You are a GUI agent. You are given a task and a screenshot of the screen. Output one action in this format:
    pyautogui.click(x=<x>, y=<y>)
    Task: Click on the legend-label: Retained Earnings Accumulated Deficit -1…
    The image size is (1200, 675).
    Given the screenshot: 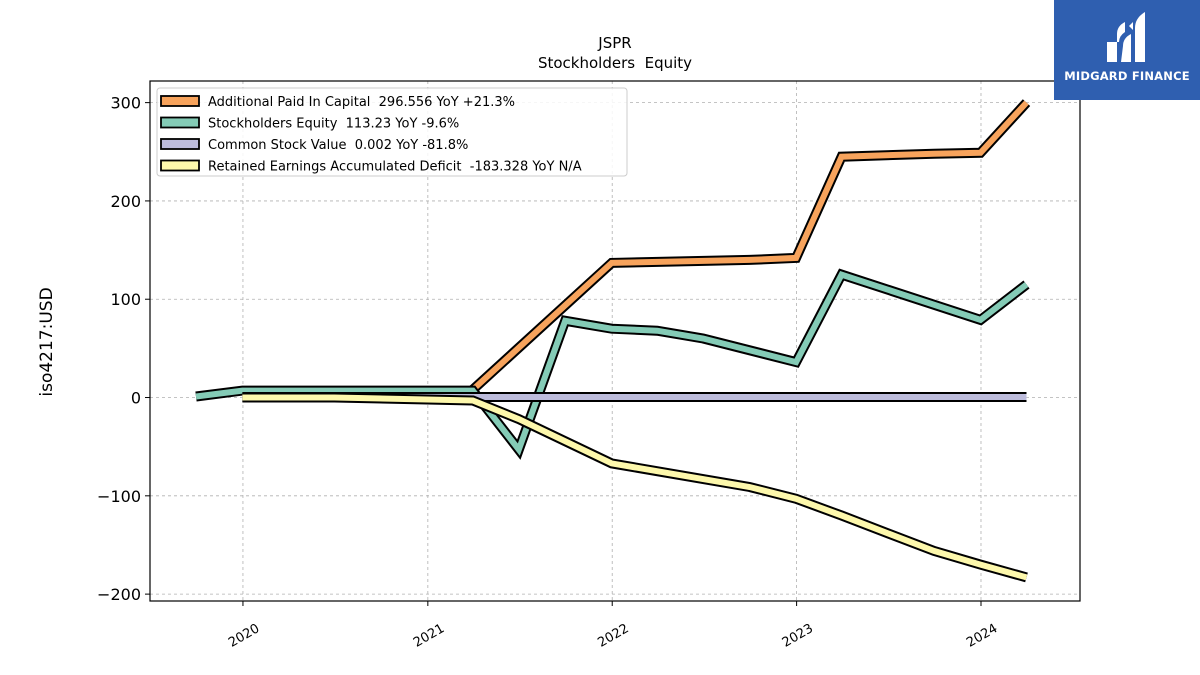 What is the action you would take?
    pyautogui.click(x=395, y=167)
    